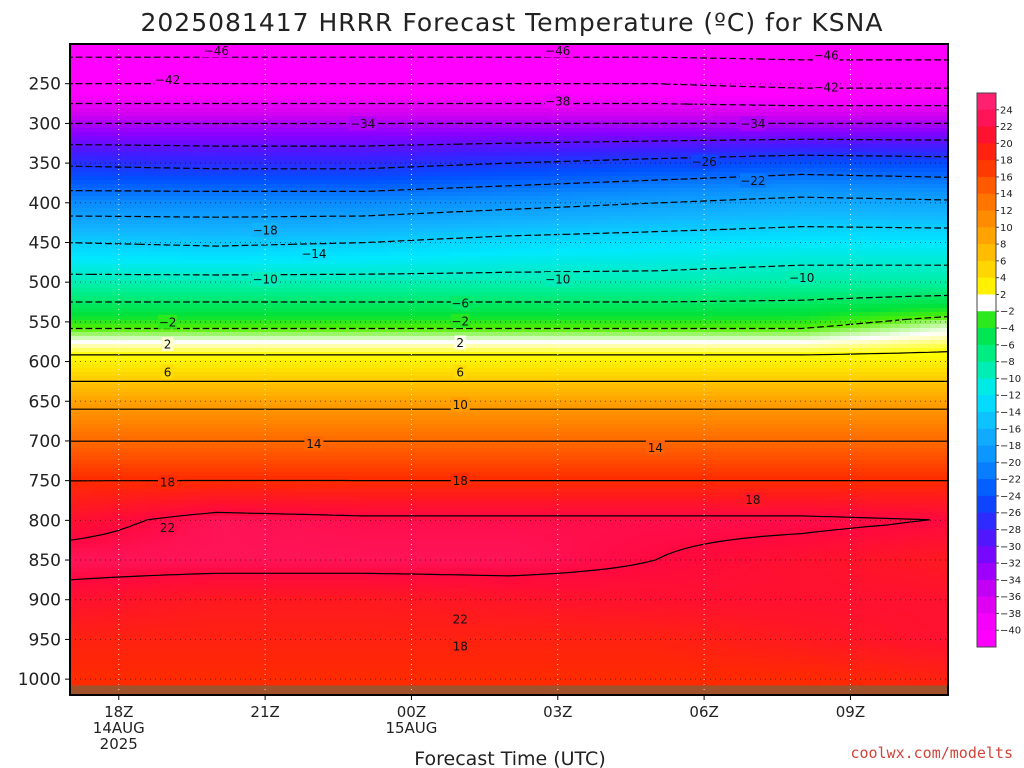 The height and width of the screenshot is (768, 1024). Describe the element at coordinates (931, 753) in the screenshot. I see `source-credit: coolwx.com/modelts` at that location.